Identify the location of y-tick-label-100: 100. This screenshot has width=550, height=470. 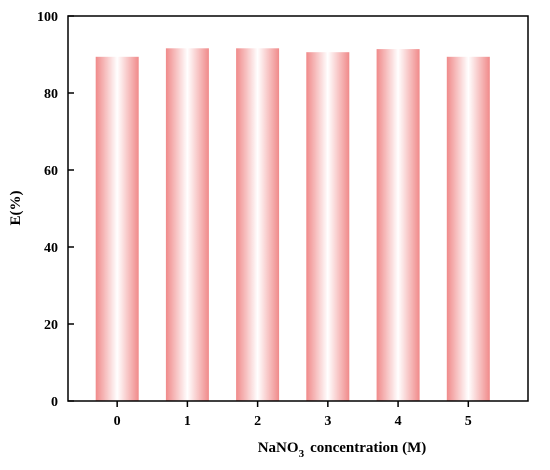
(47, 17).